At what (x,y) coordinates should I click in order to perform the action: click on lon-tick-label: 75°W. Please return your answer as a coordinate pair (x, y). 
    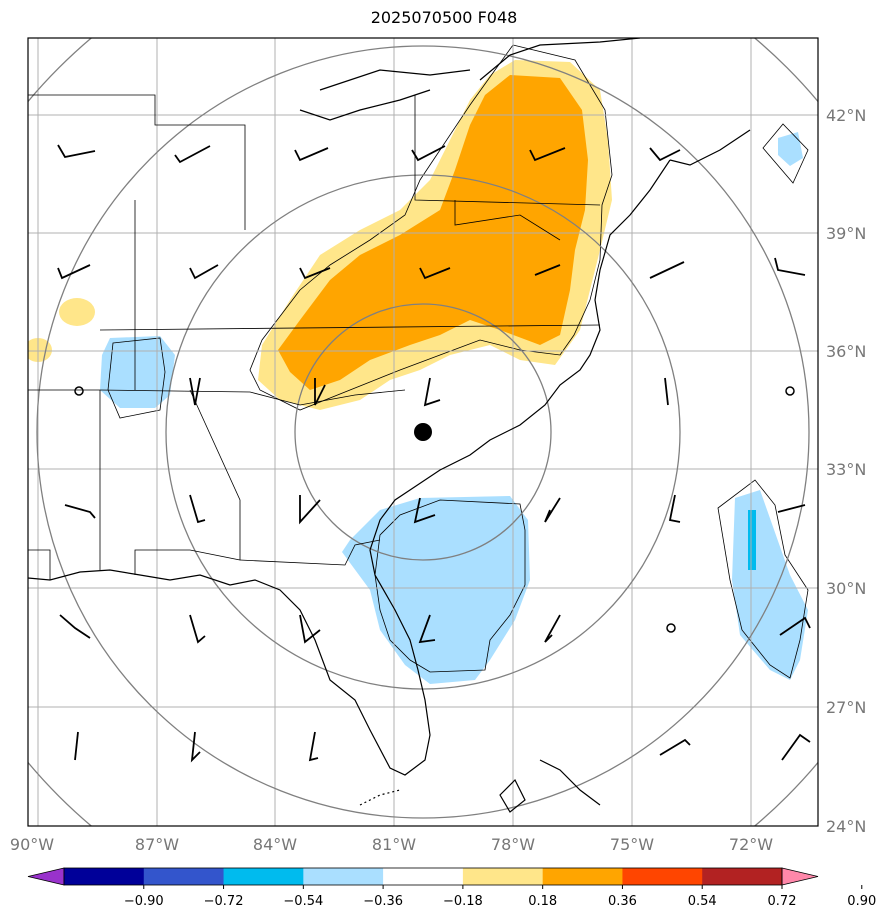
    Looking at the image, I should click on (632, 844).